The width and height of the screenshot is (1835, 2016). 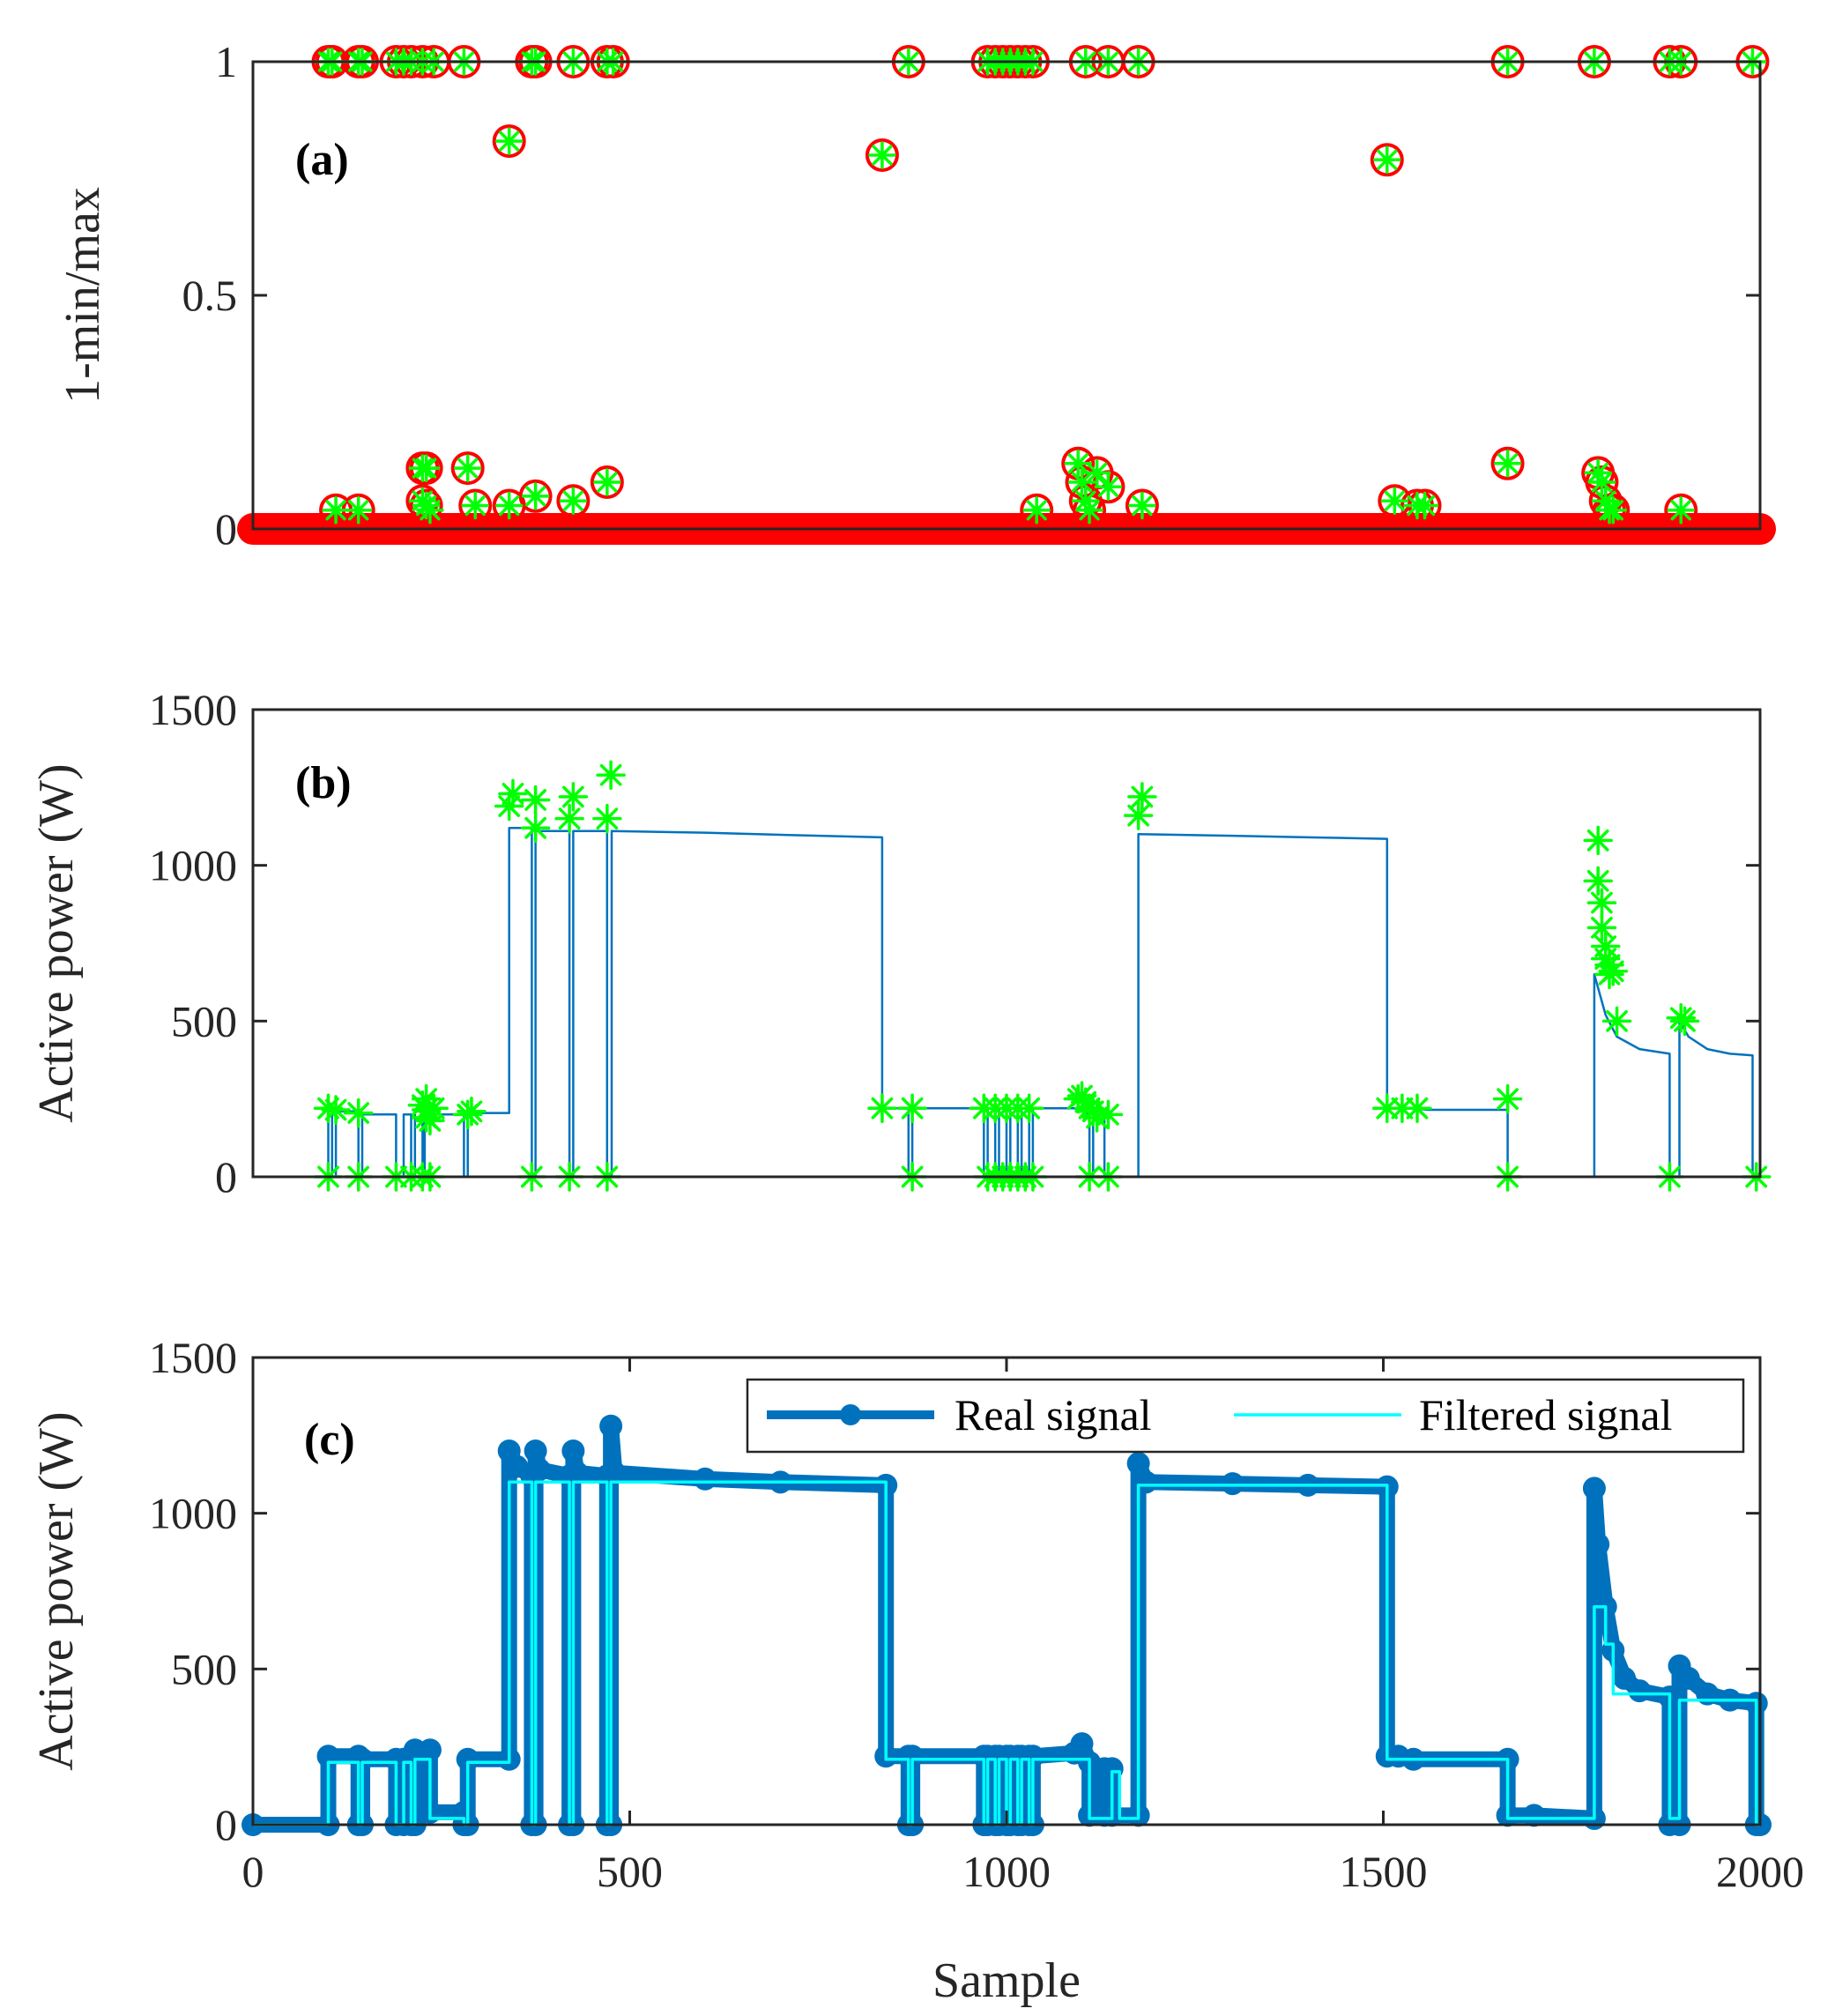 I want to click on panel-a-ytick-label-2: 1, so click(x=226, y=62).